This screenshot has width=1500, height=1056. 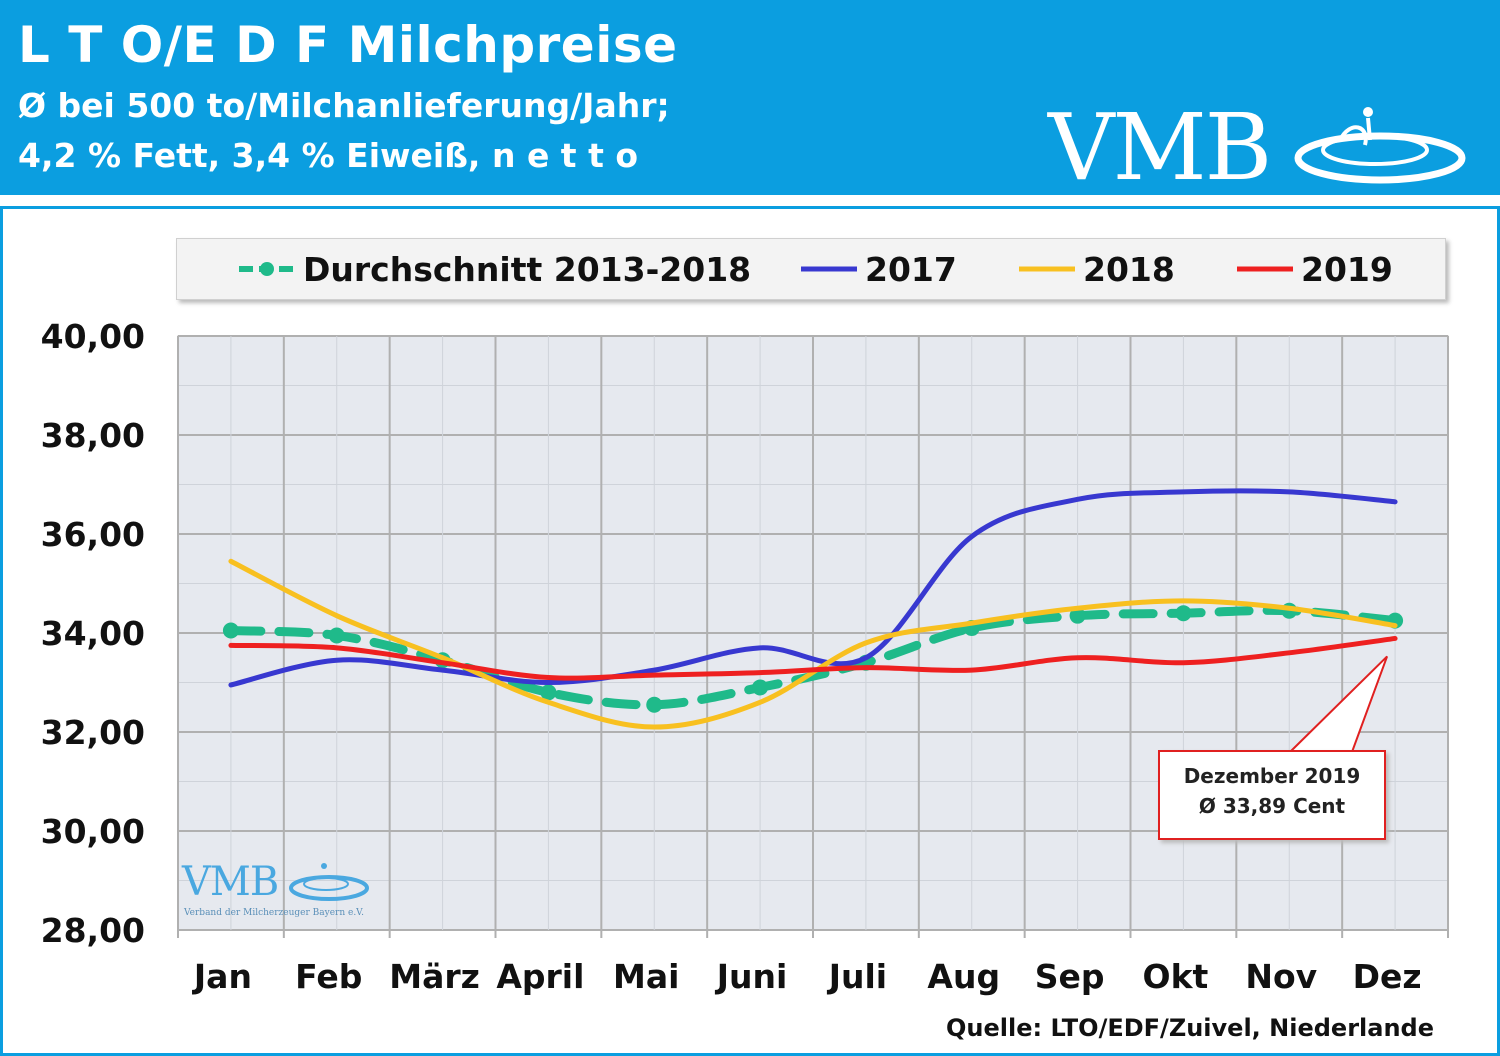 What do you see at coordinates (1380, 145) in the screenshot?
I see `vmb-swirl-icon` at bounding box center [1380, 145].